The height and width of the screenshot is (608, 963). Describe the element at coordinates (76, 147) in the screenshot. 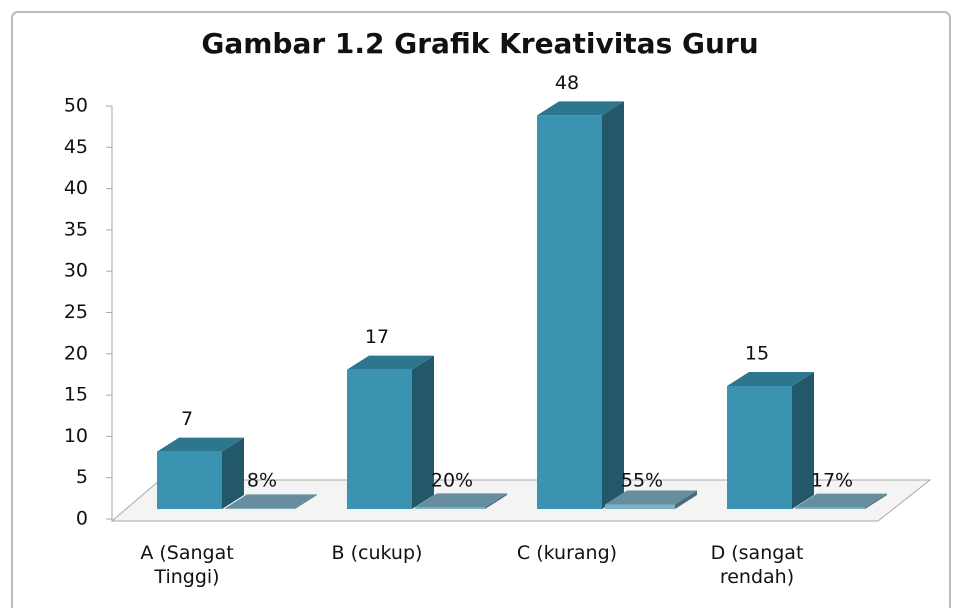

I see `y-tick-label: 45` at that location.